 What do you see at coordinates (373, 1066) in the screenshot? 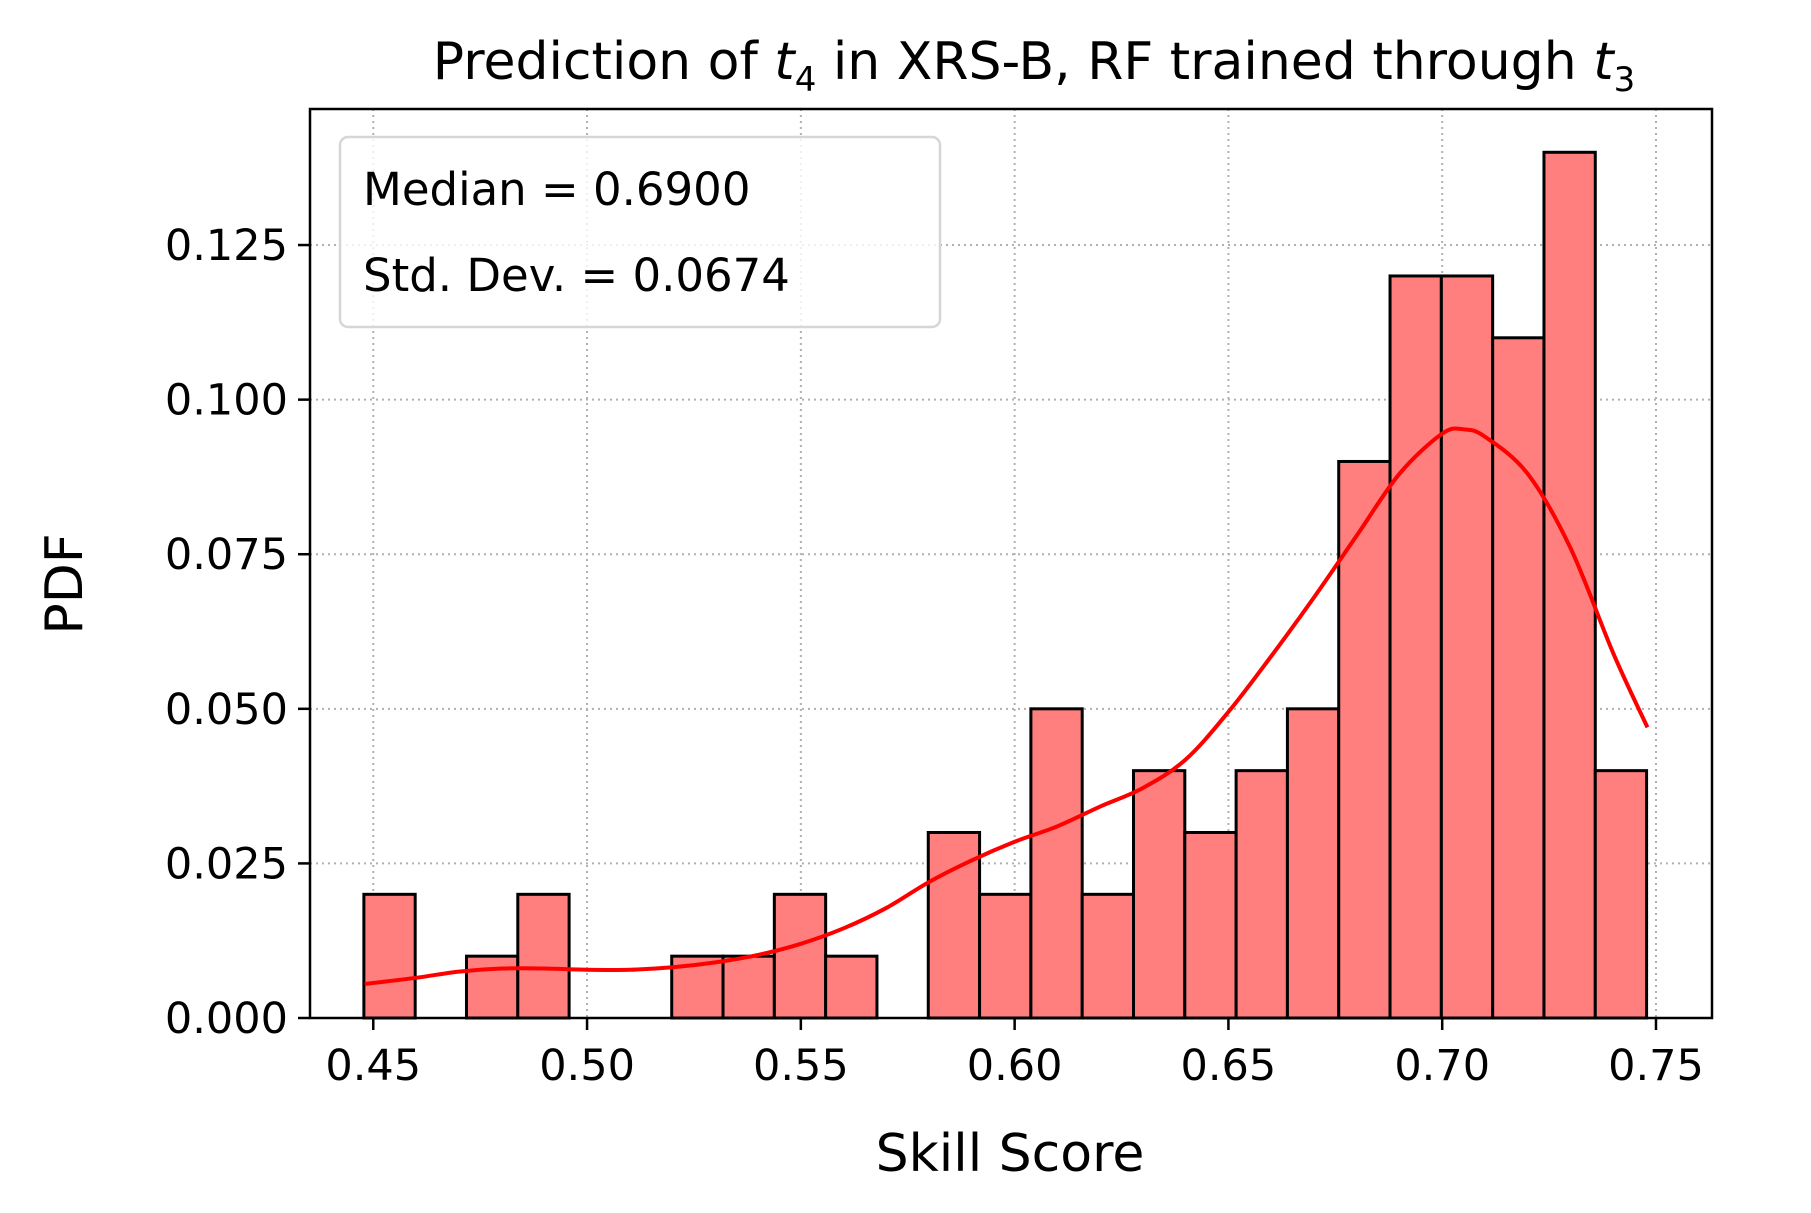
I see `x-tick-label: 0.45` at bounding box center [373, 1066].